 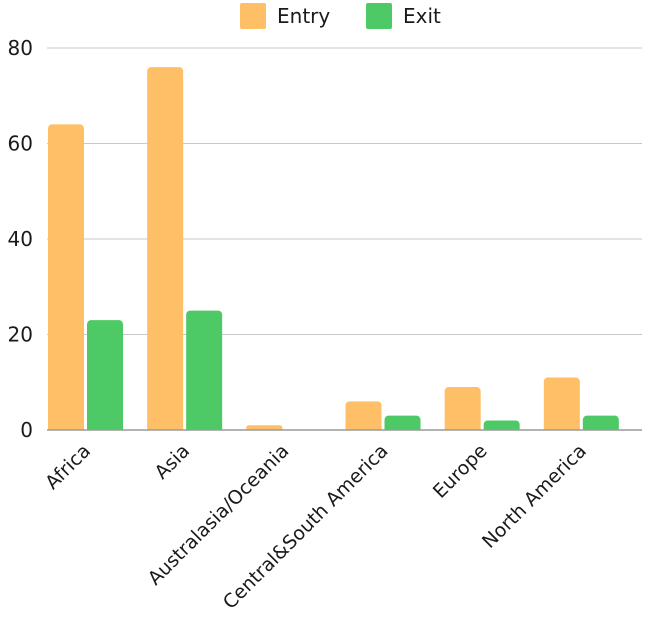 I want to click on legend-label-entry: Entry, so click(x=303, y=16).